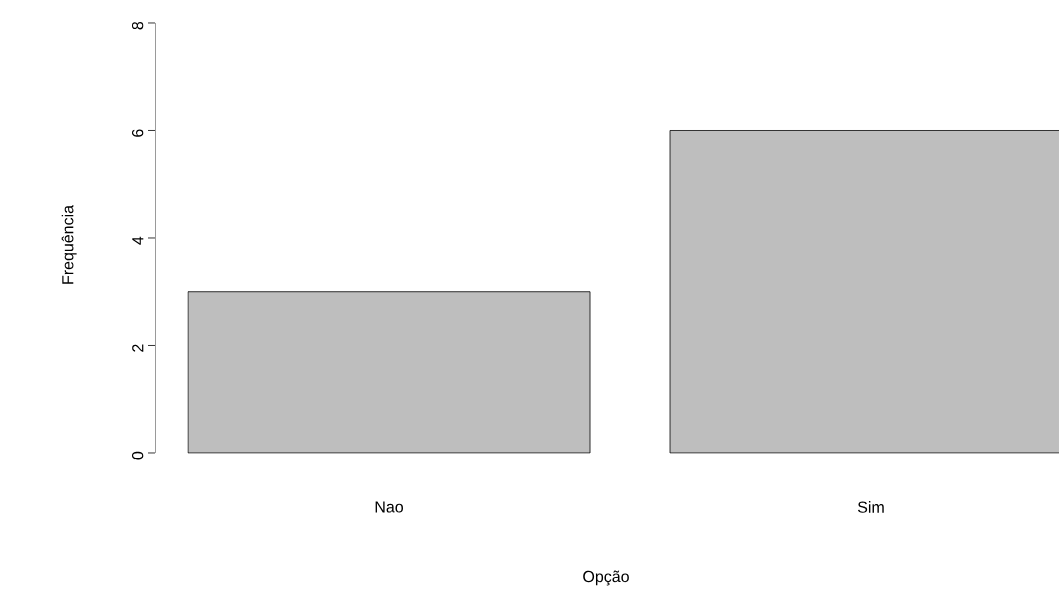 Image resolution: width=1059 pixels, height=599 pixels. Describe the element at coordinates (69, 244) in the screenshot. I see `y-axis-title: Frequência` at that location.